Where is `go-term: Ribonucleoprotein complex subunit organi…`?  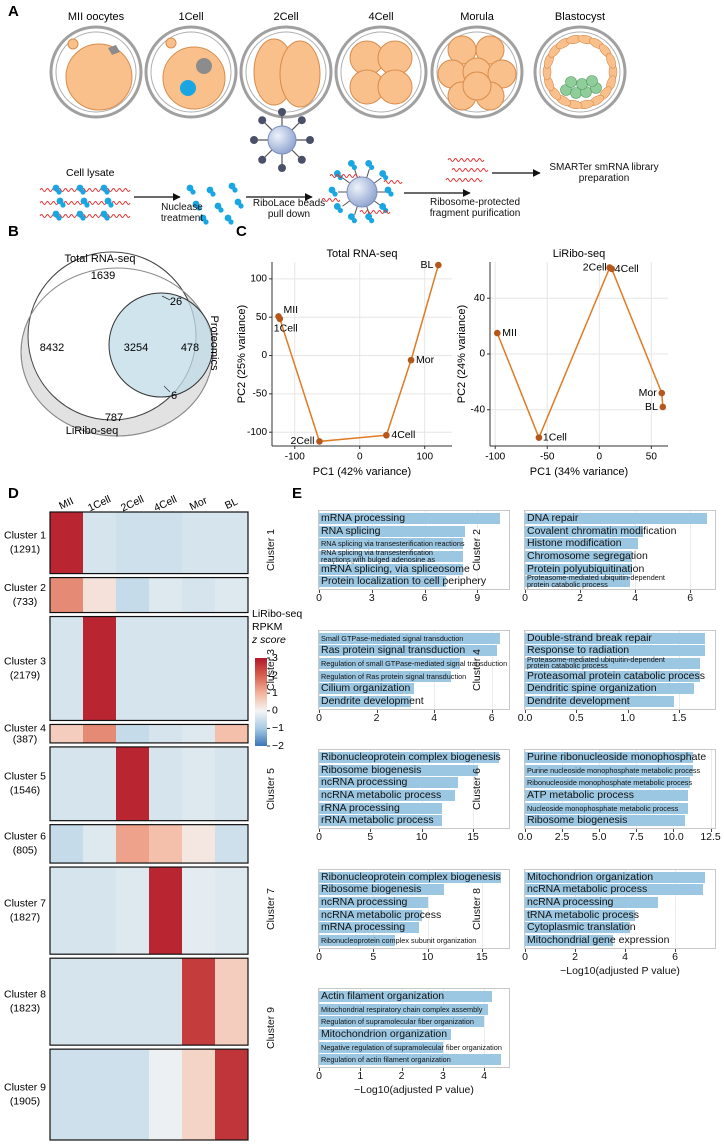
go-term: Ribonucleoprotein complex subunit organi… is located at coordinates (399, 940).